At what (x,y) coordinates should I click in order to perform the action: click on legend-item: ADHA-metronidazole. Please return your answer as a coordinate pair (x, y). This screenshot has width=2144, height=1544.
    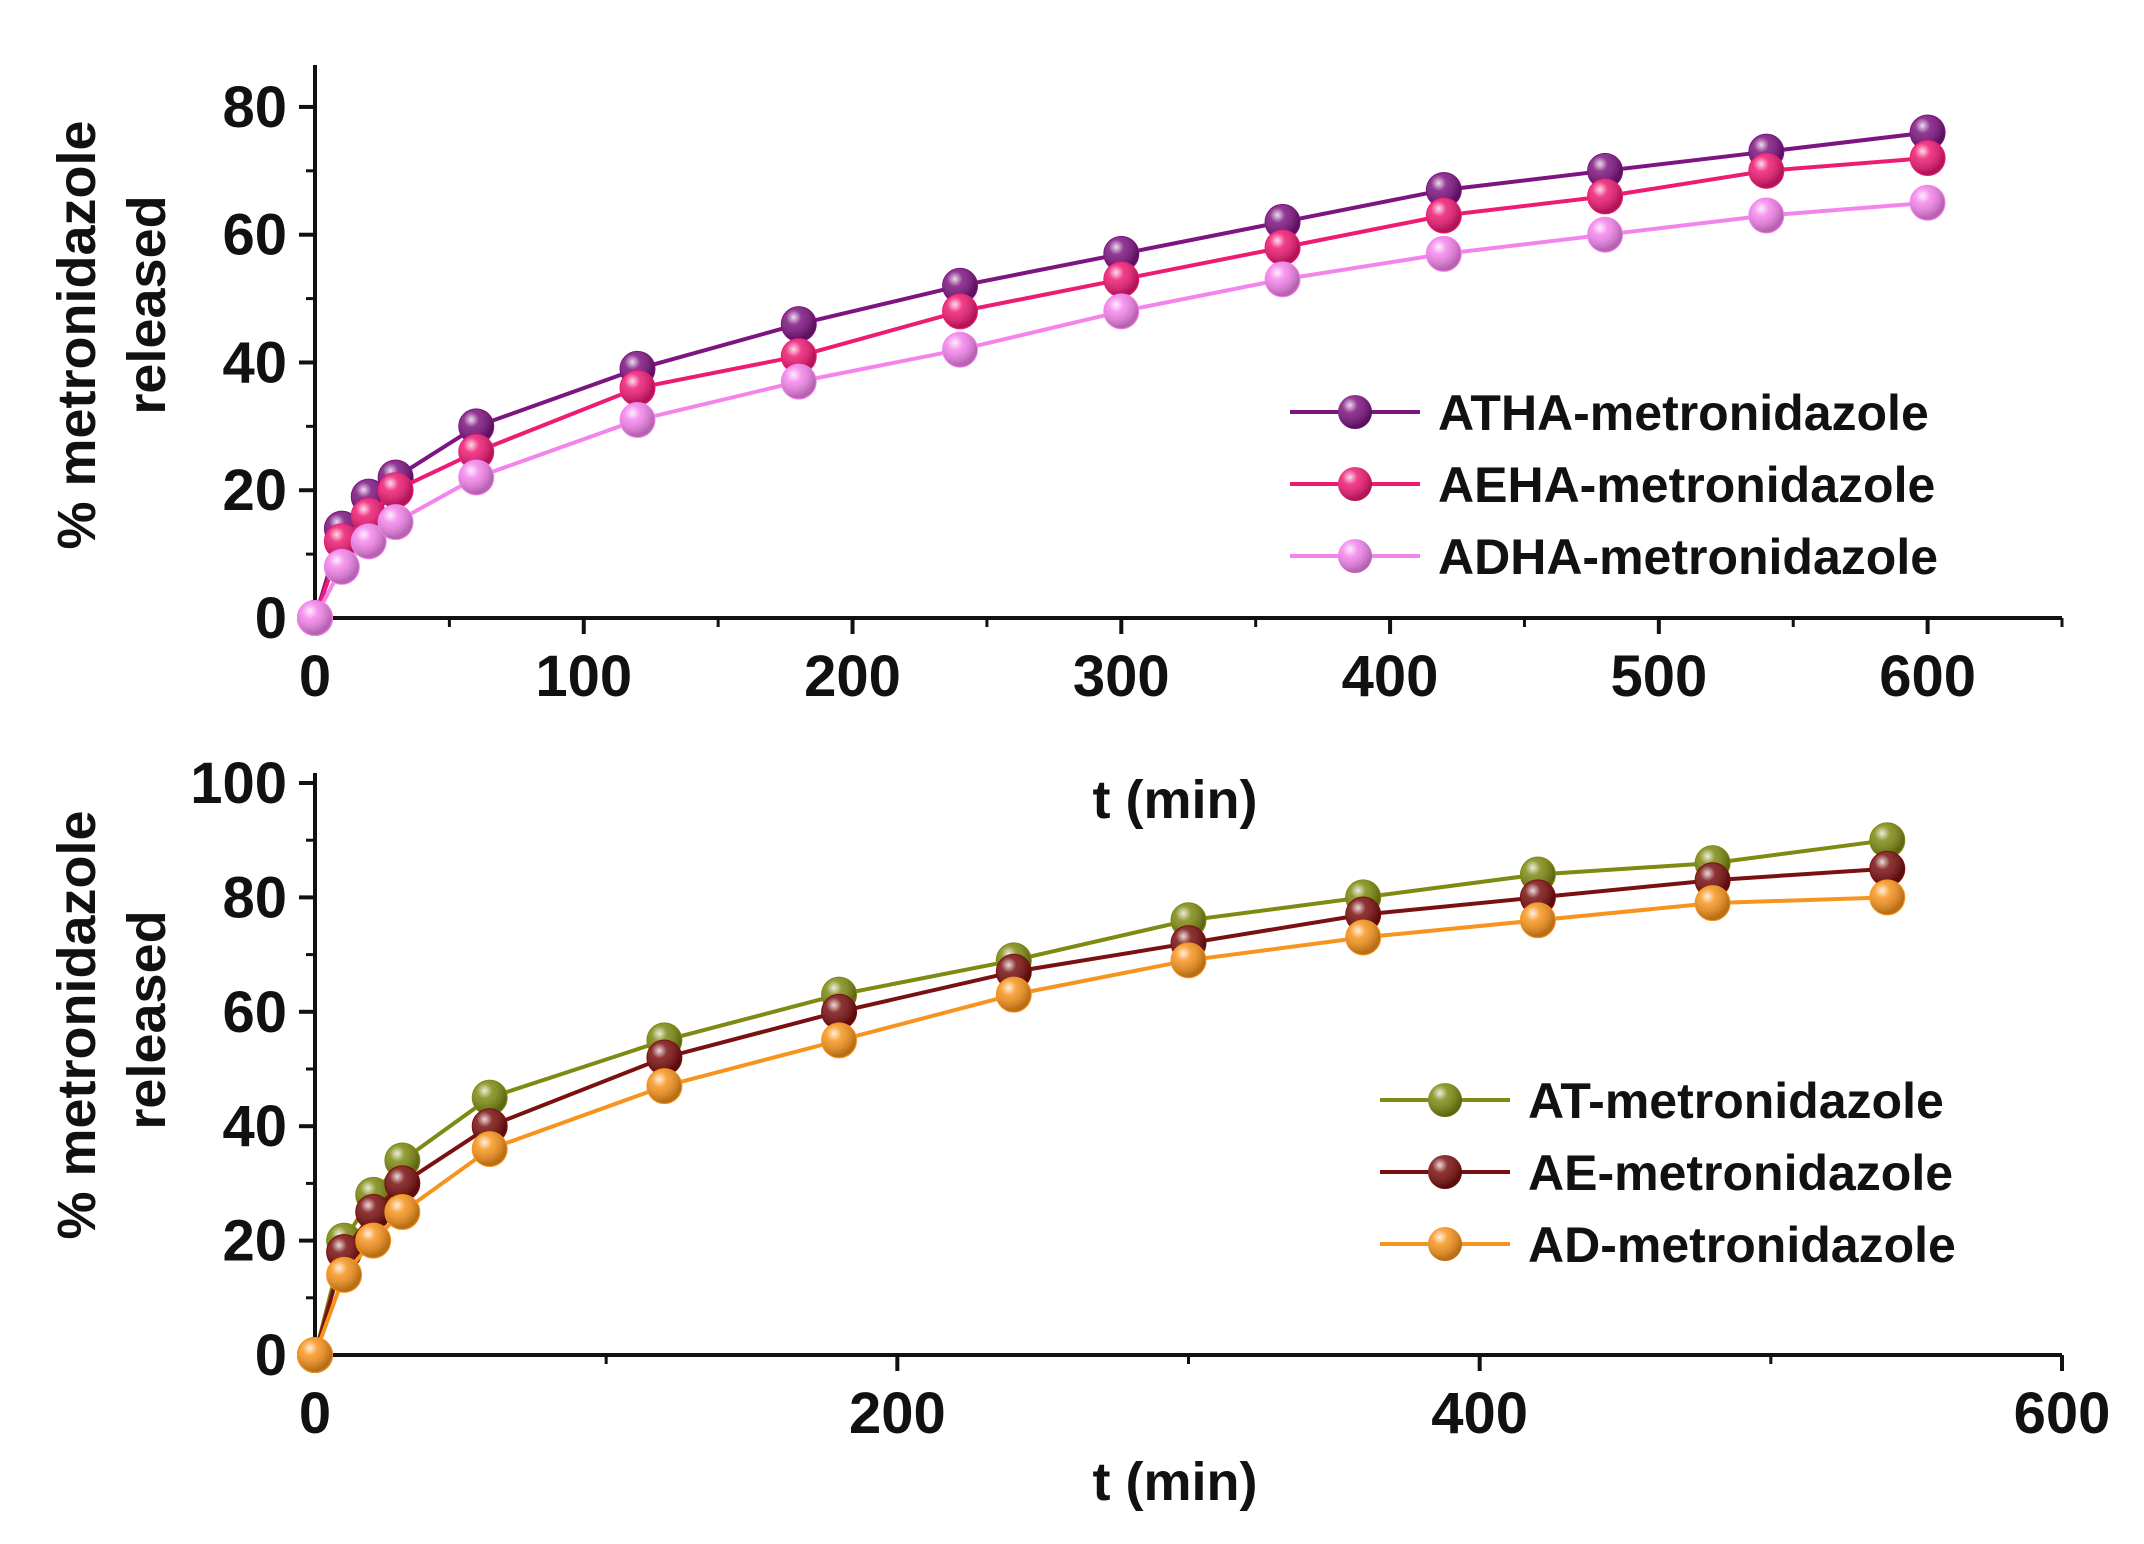
    Looking at the image, I should click on (1614, 557).